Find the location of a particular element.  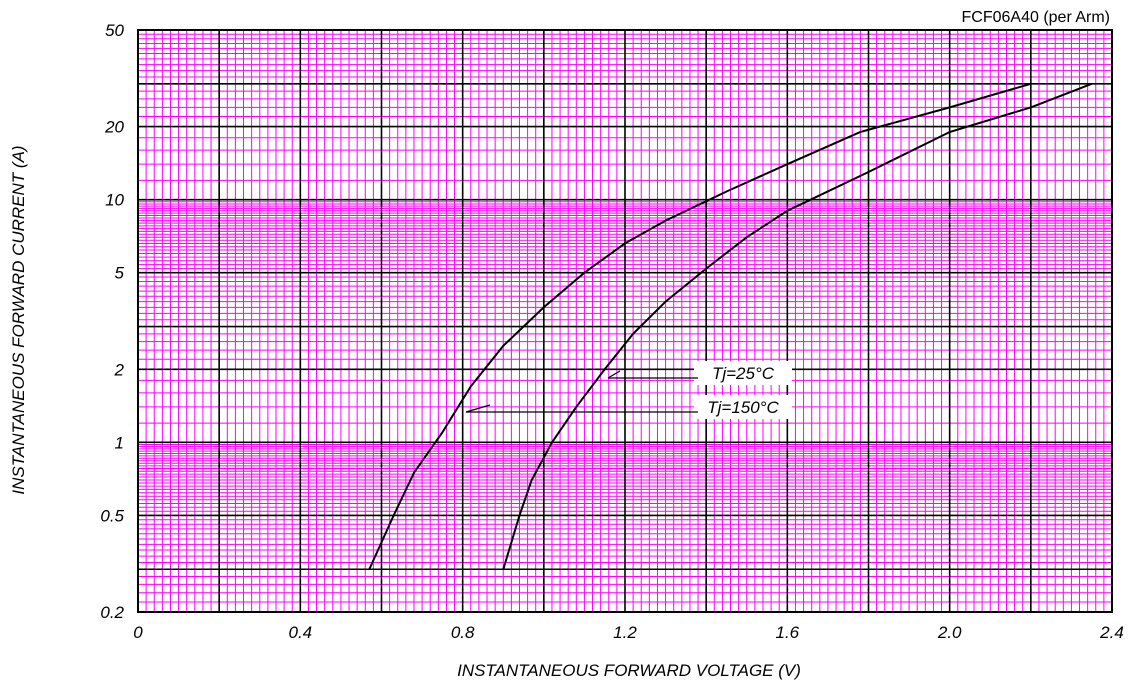

annotation-tj150-arrow is located at coordinates (478, 408).